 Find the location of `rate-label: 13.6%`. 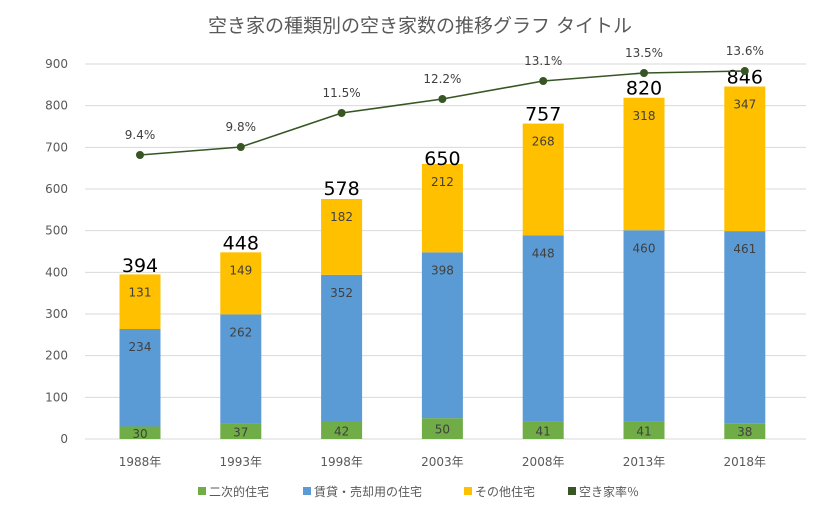

rate-label: 13.6% is located at coordinates (745, 51).